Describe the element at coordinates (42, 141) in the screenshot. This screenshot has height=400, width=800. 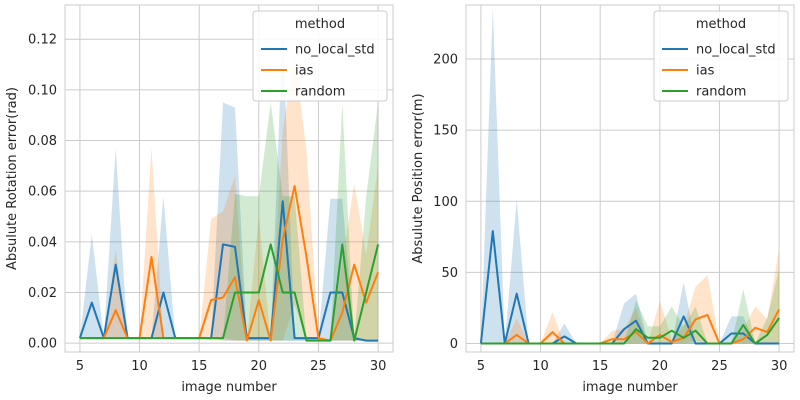
I see `rotation-y-tick-label: 0.08` at that location.